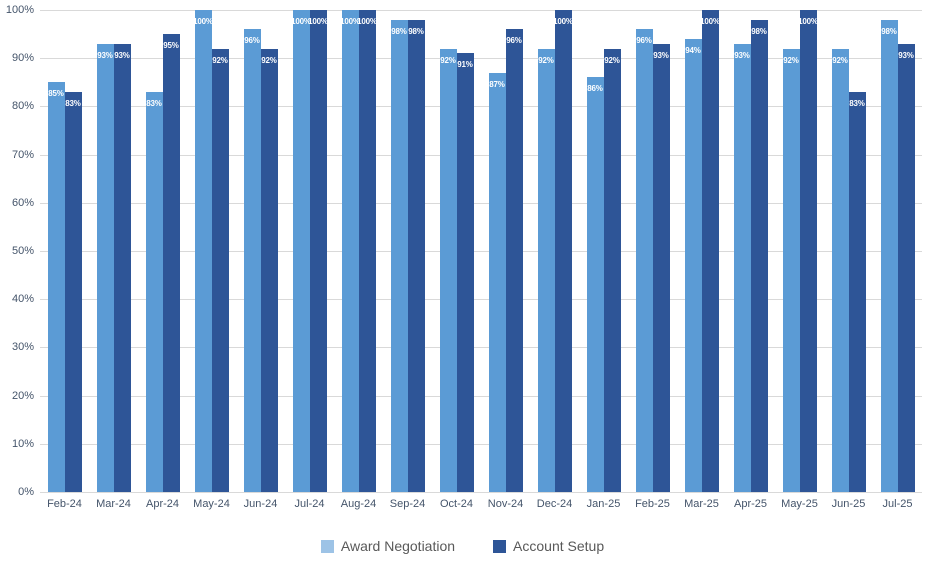  I want to click on bar-group-oct-24: 92% 91%, so click(456, 251).